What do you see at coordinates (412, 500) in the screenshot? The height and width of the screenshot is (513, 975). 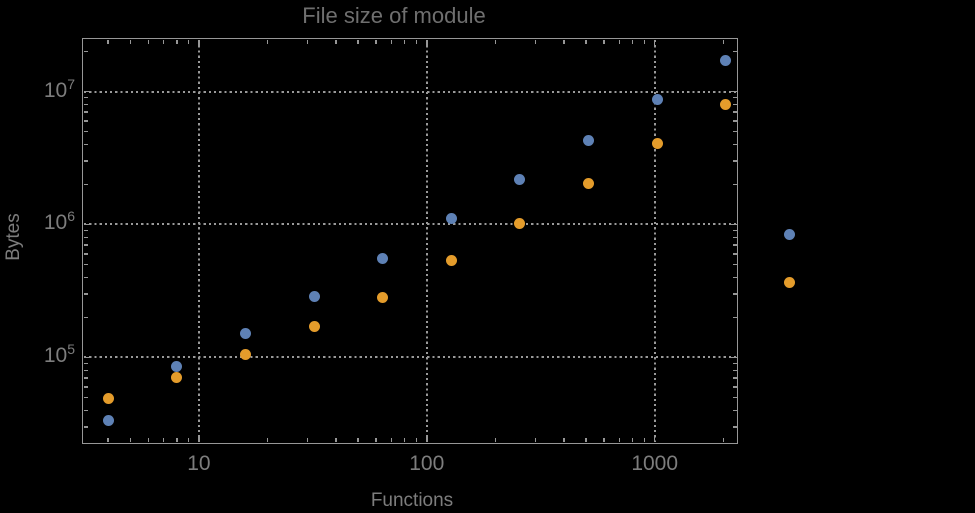 I see `x-axis-label: Functions` at bounding box center [412, 500].